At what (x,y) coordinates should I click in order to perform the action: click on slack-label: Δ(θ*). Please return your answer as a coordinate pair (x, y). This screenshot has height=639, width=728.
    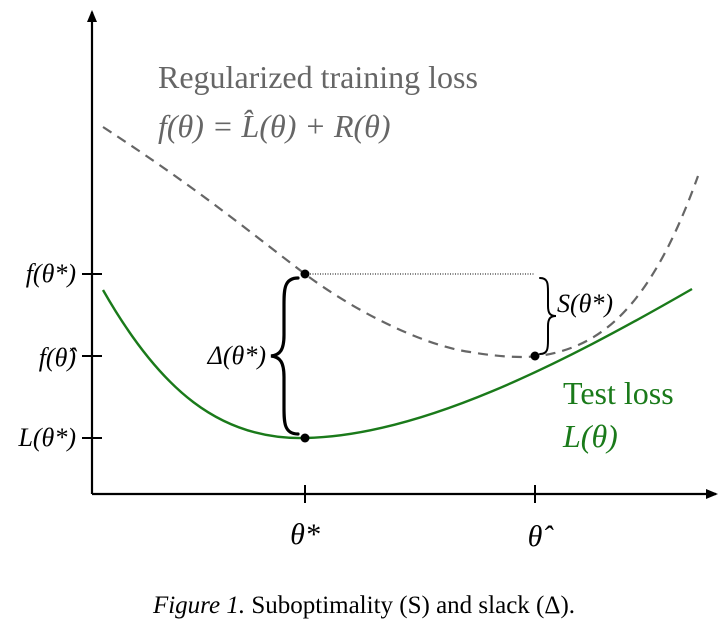
    Looking at the image, I should click on (236, 355).